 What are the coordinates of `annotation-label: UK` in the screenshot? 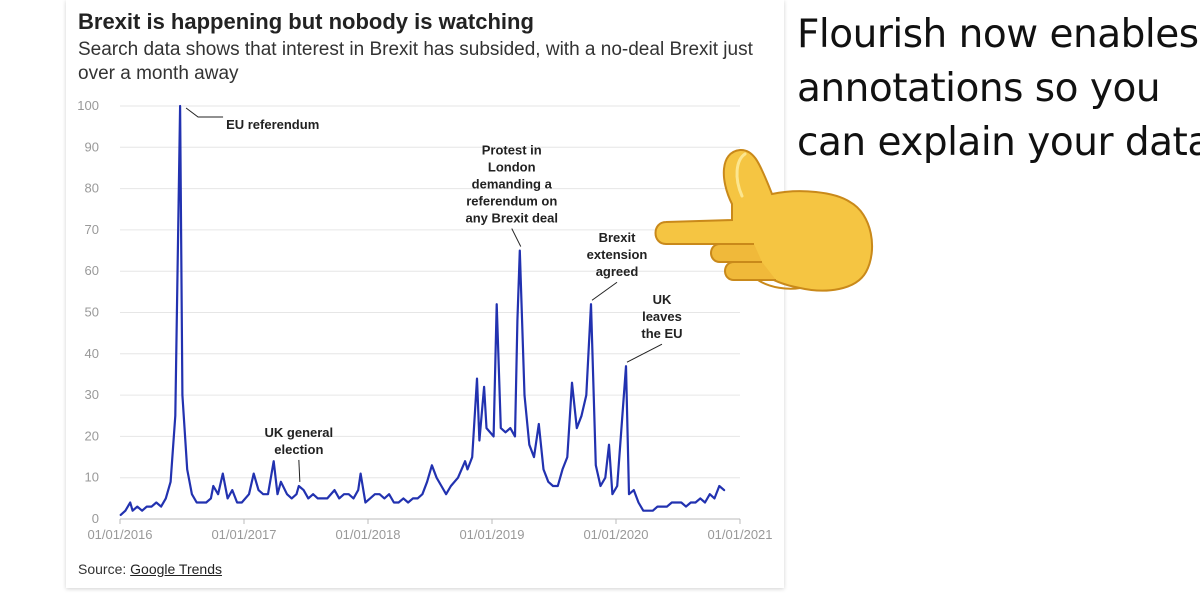 It's located at (662, 299).